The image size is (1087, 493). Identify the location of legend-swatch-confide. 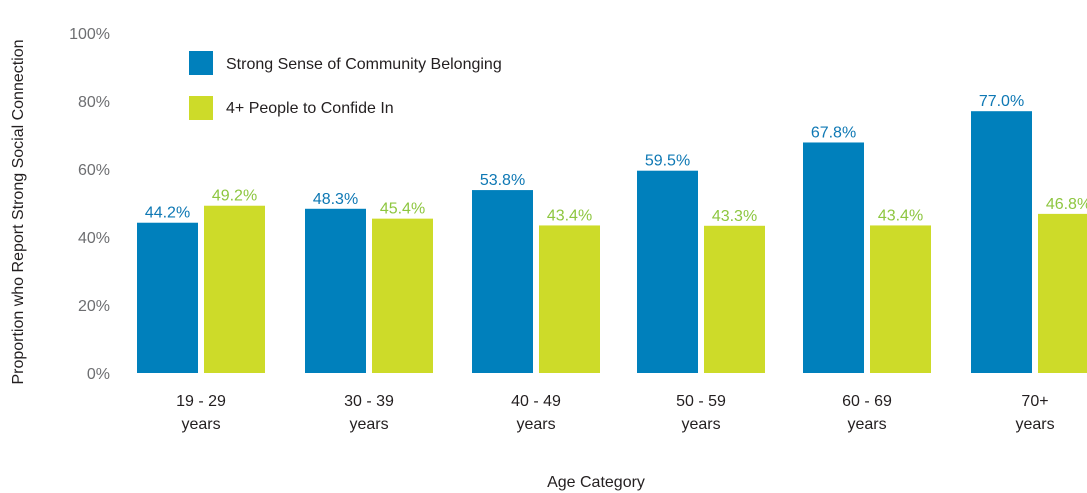
(201, 108).